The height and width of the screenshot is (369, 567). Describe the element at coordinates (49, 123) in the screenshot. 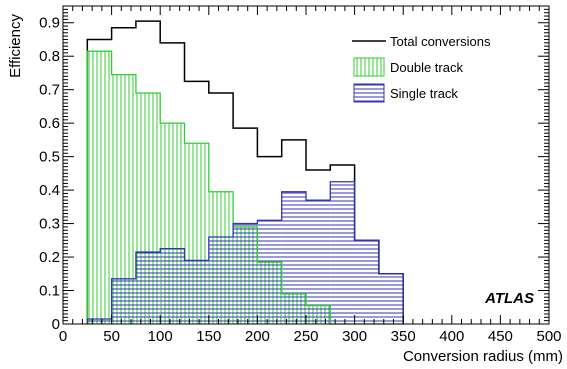

I see `y-tick-label: 0.6` at that location.